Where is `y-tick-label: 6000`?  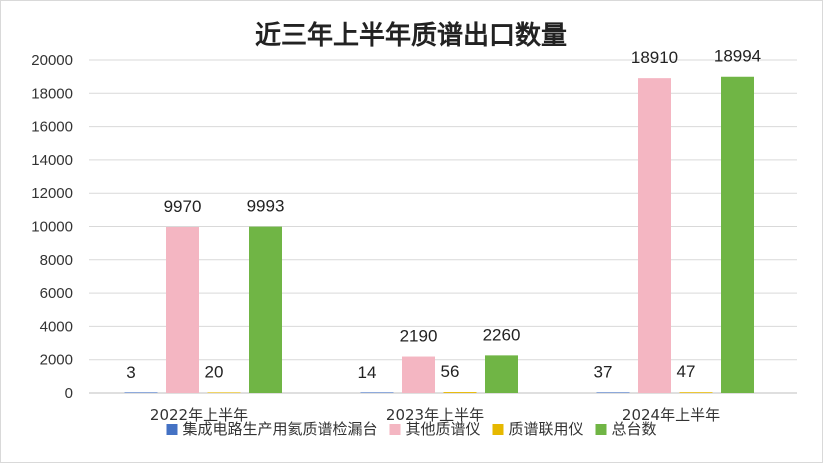 y-tick-label: 6000 is located at coordinates (56, 293).